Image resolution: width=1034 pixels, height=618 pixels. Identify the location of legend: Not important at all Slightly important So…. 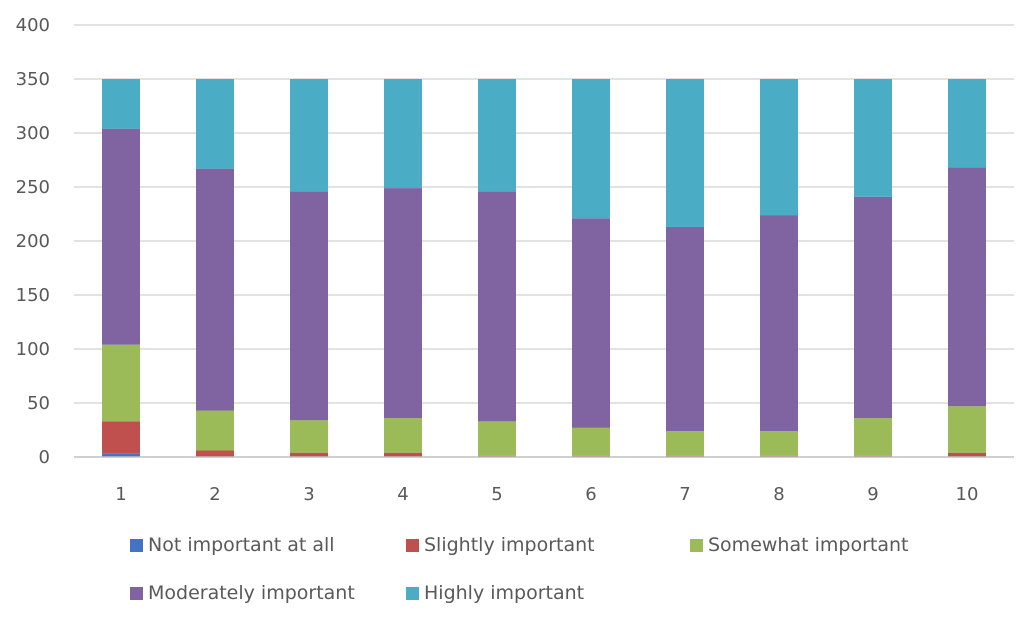
(519, 569).